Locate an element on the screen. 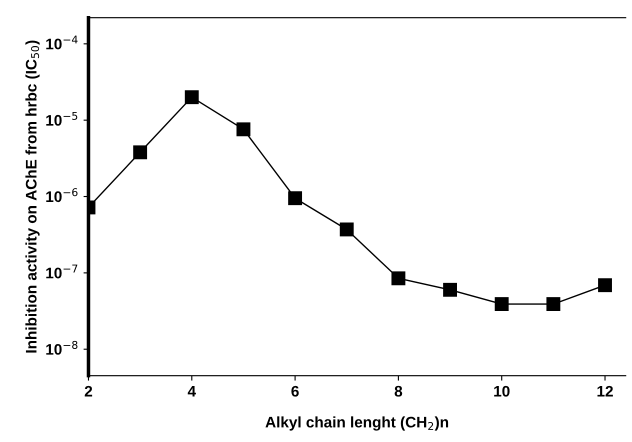 The image size is (632, 442). y-tick-label: 10$^{−4}$ is located at coordinates (62, 43).